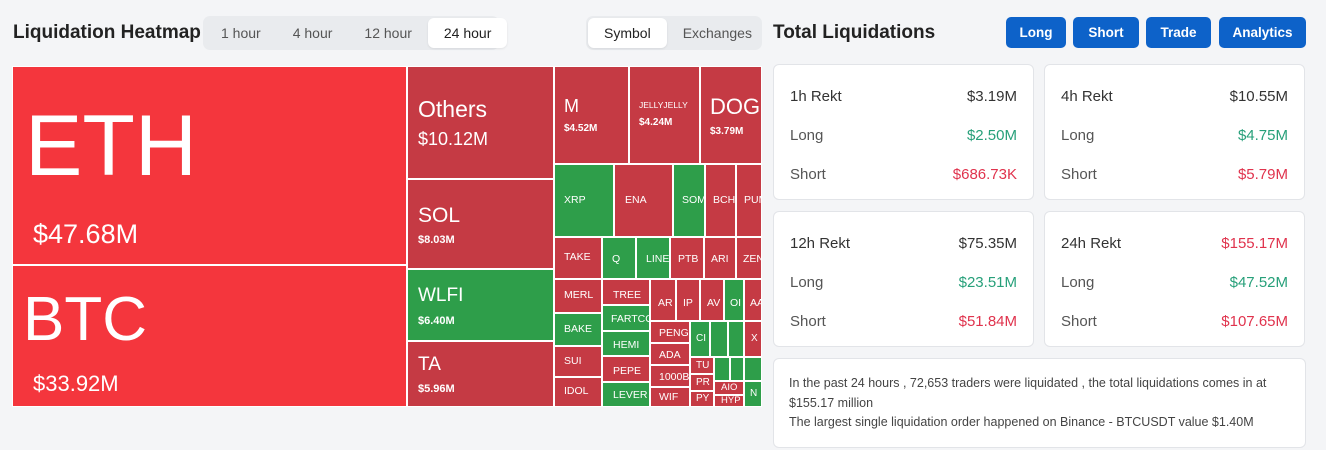 This screenshot has height=450, width=1326. What do you see at coordinates (729, 388) in the screenshot?
I see `tile-aio: AIO` at bounding box center [729, 388].